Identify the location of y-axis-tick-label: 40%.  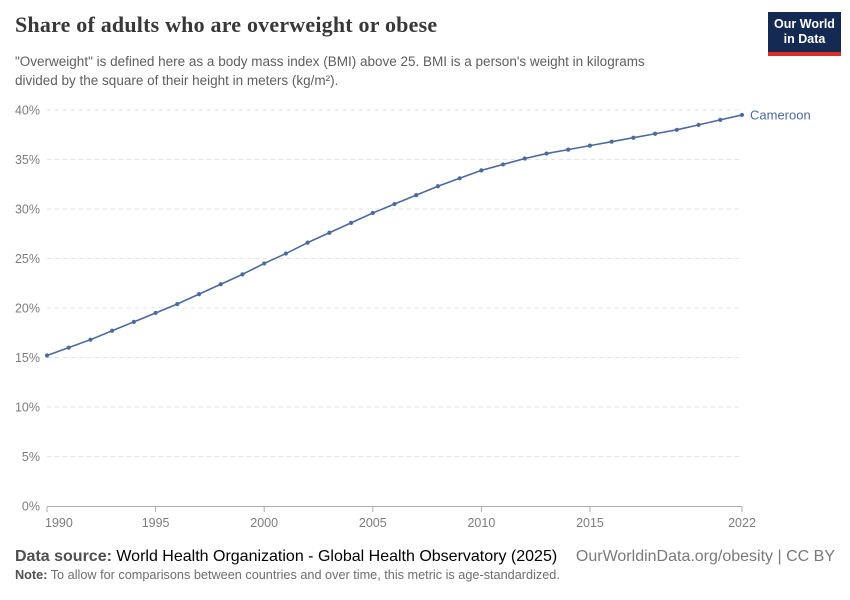
(27, 111).